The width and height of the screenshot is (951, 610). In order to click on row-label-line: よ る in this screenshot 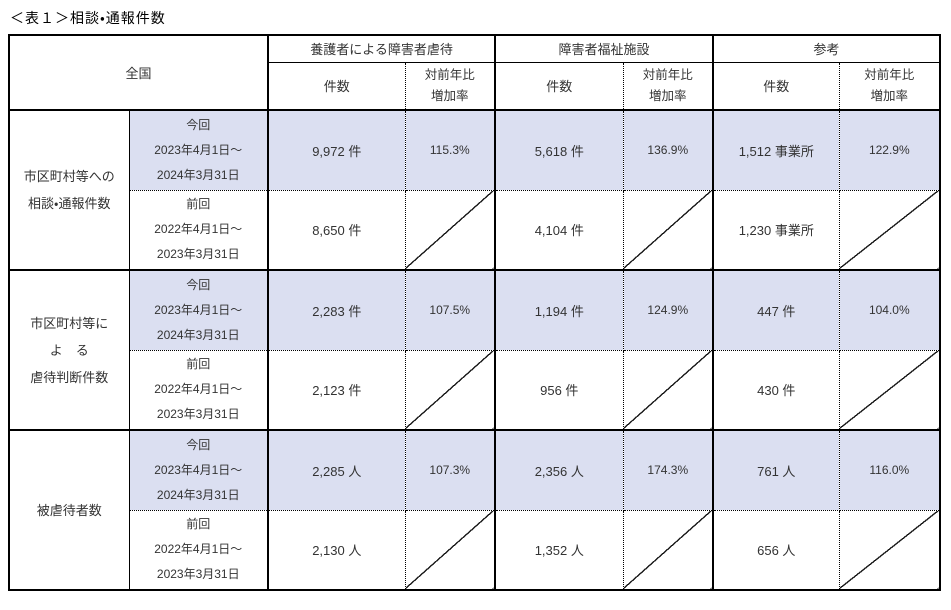, I will do `click(69, 350)`.